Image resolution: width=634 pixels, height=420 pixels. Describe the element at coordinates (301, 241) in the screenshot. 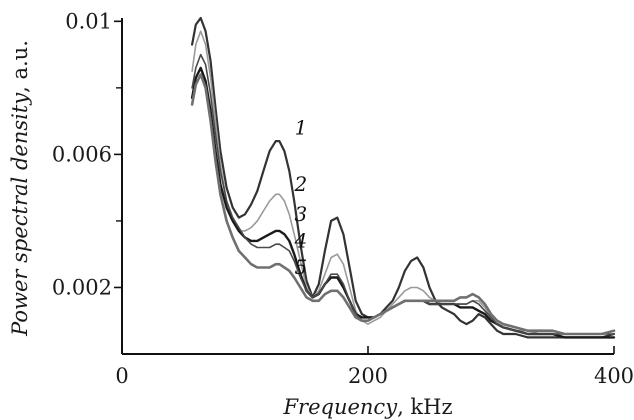

I see `series-label-4: 4` at that location.